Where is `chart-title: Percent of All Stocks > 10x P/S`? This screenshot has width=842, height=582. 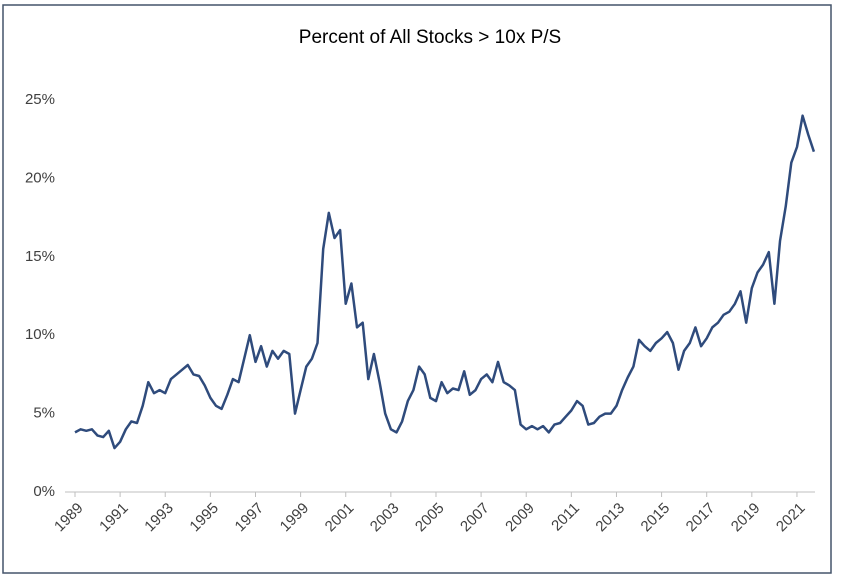
chart-title: Percent of All Stocks > 10x P/S is located at coordinates (430, 37).